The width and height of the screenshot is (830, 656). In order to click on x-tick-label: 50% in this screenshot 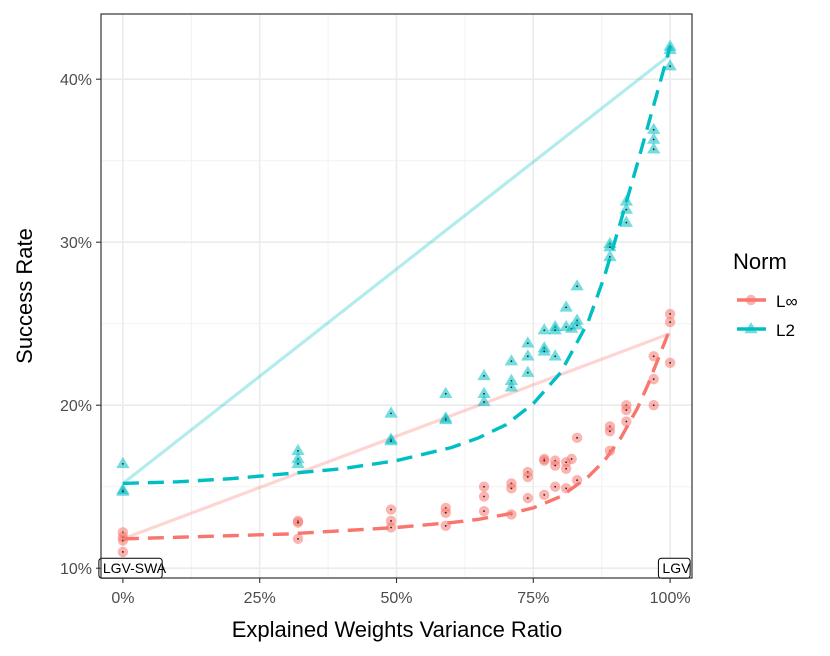, I will do `click(396, 598)`.